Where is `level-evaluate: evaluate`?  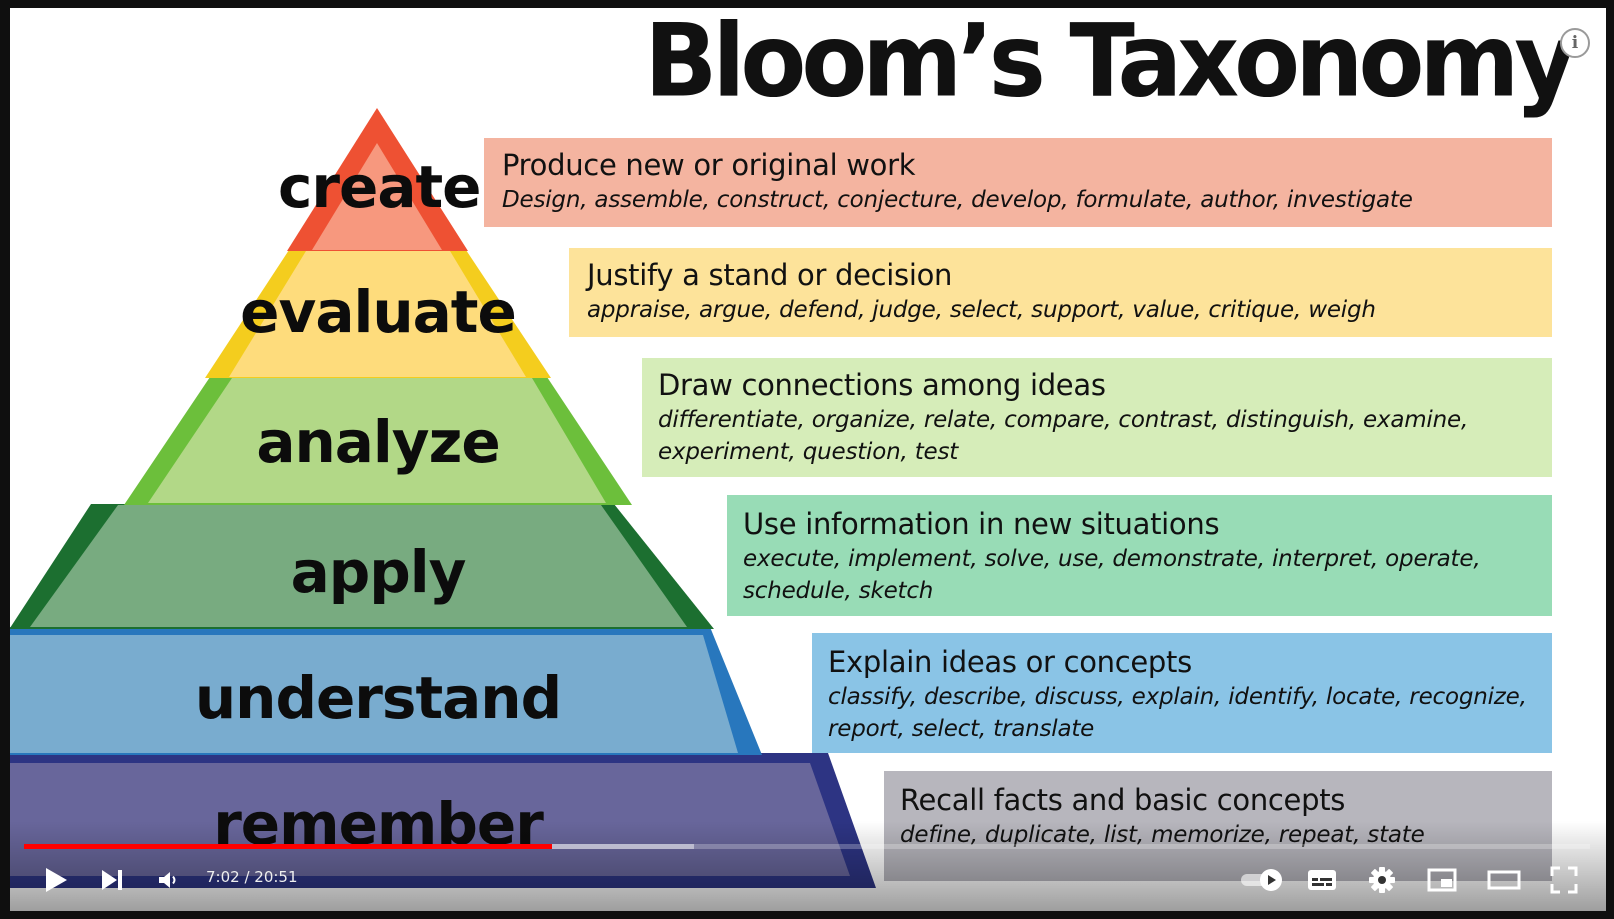
level-evaluate: evaluate is located at coordinates (378, 312).